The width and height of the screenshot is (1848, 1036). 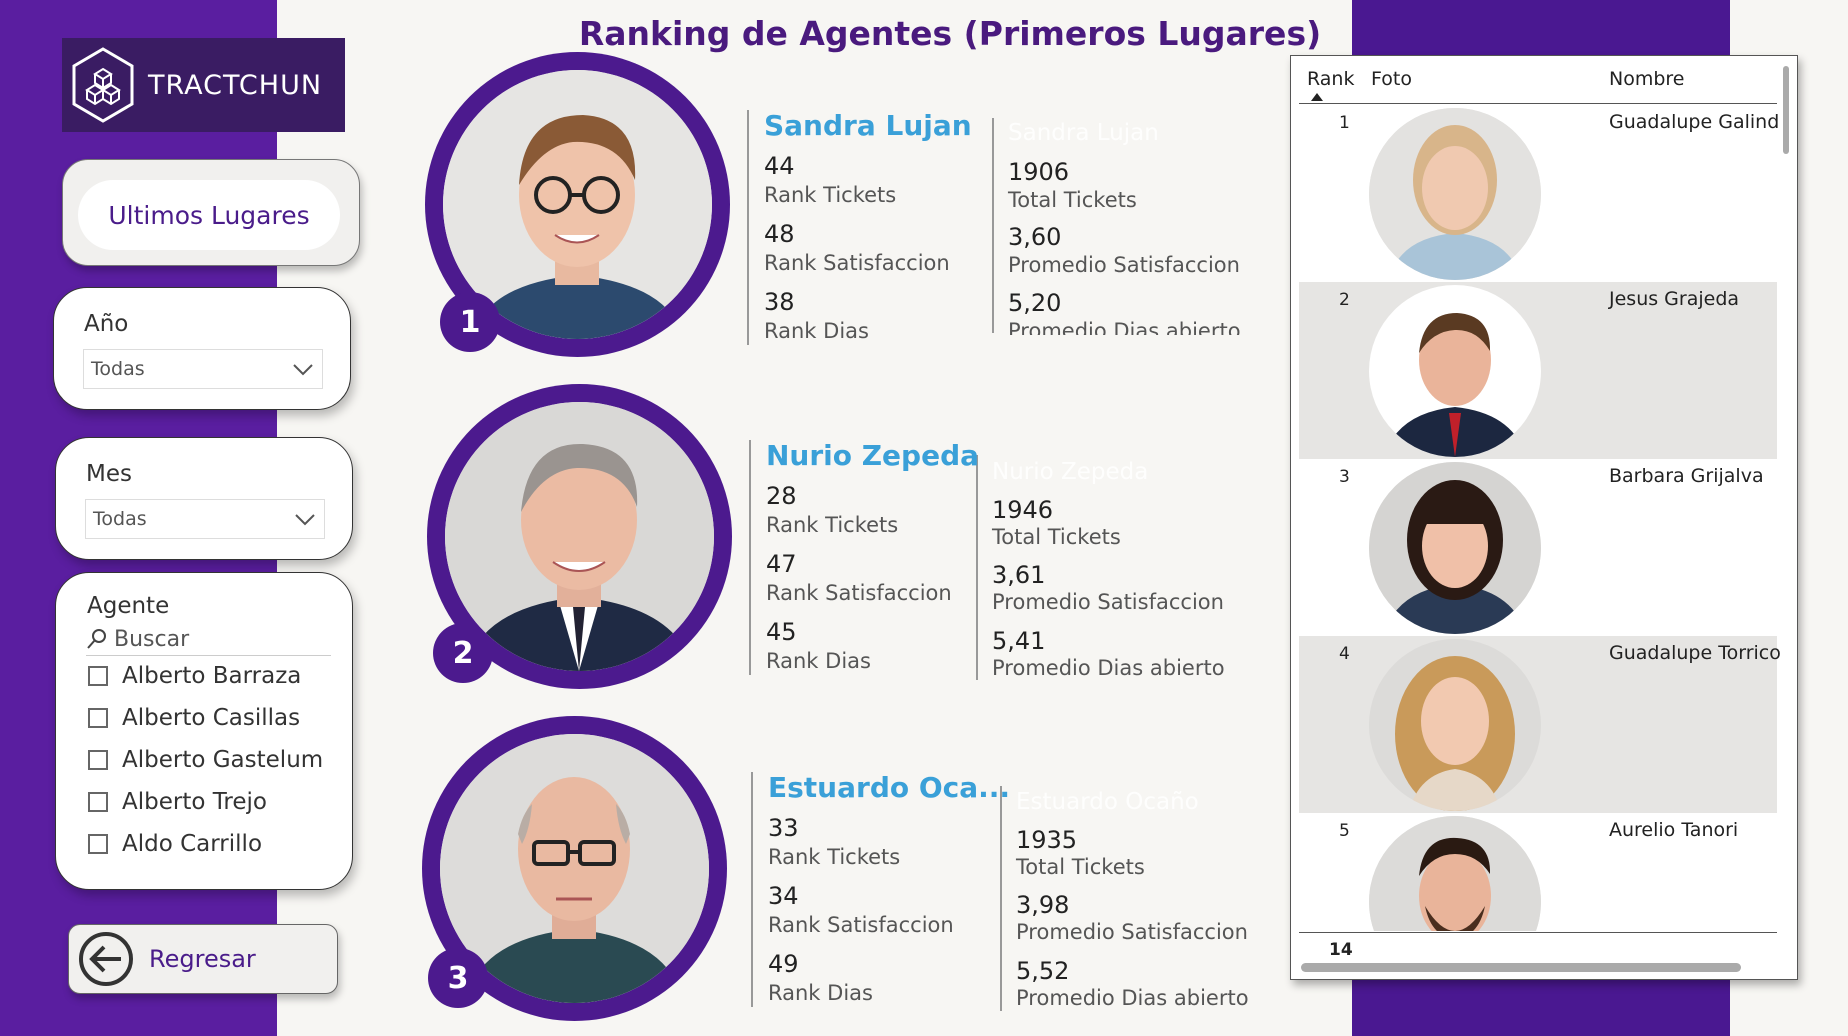 I want to click on agente-search: Buscar, so click(x=208, y=640).